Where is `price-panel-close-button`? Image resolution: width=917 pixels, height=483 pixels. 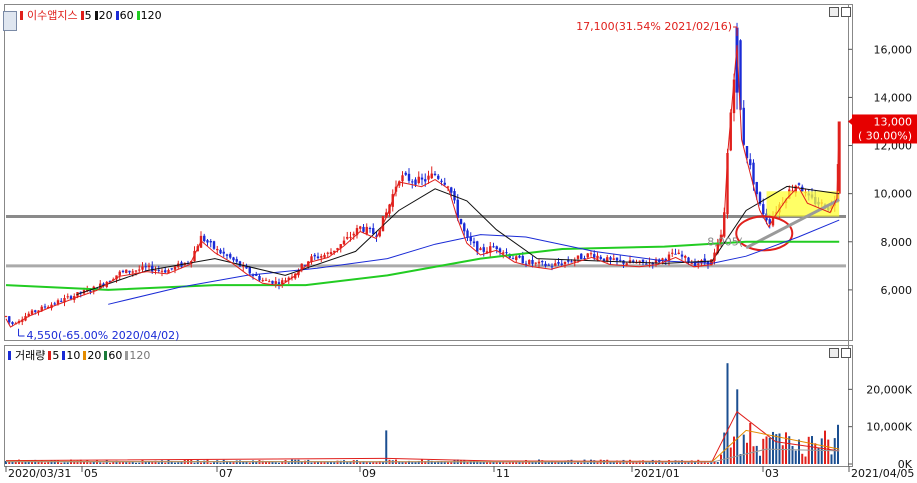
price-panel-close-button is located at coordinates (846, 12).